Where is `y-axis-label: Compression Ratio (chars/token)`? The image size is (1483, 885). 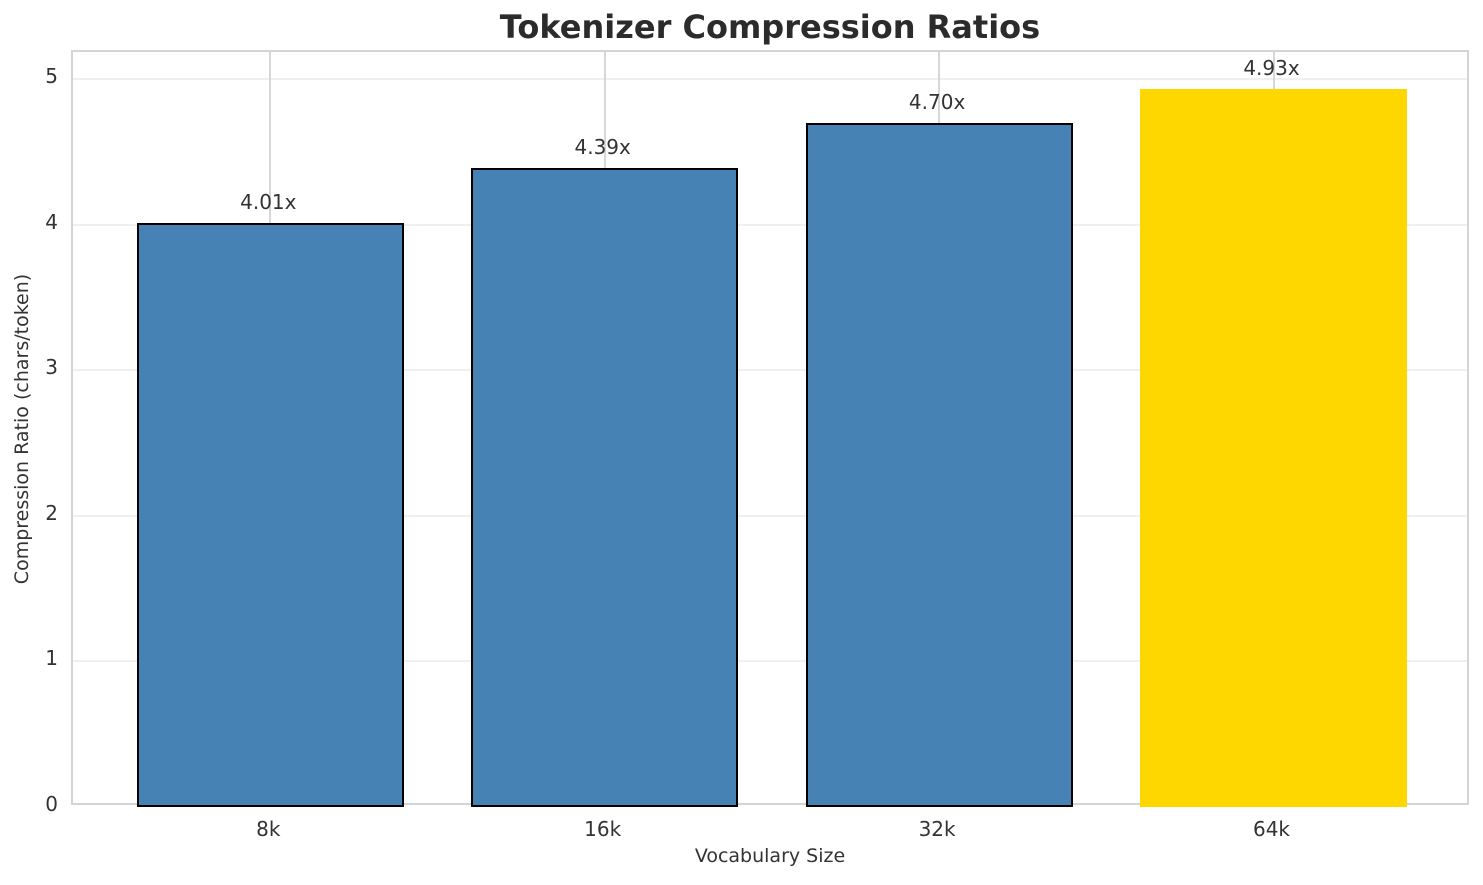
y-axis-label: Compression Ratio (chars/token) is located at coordinates (22, 429).